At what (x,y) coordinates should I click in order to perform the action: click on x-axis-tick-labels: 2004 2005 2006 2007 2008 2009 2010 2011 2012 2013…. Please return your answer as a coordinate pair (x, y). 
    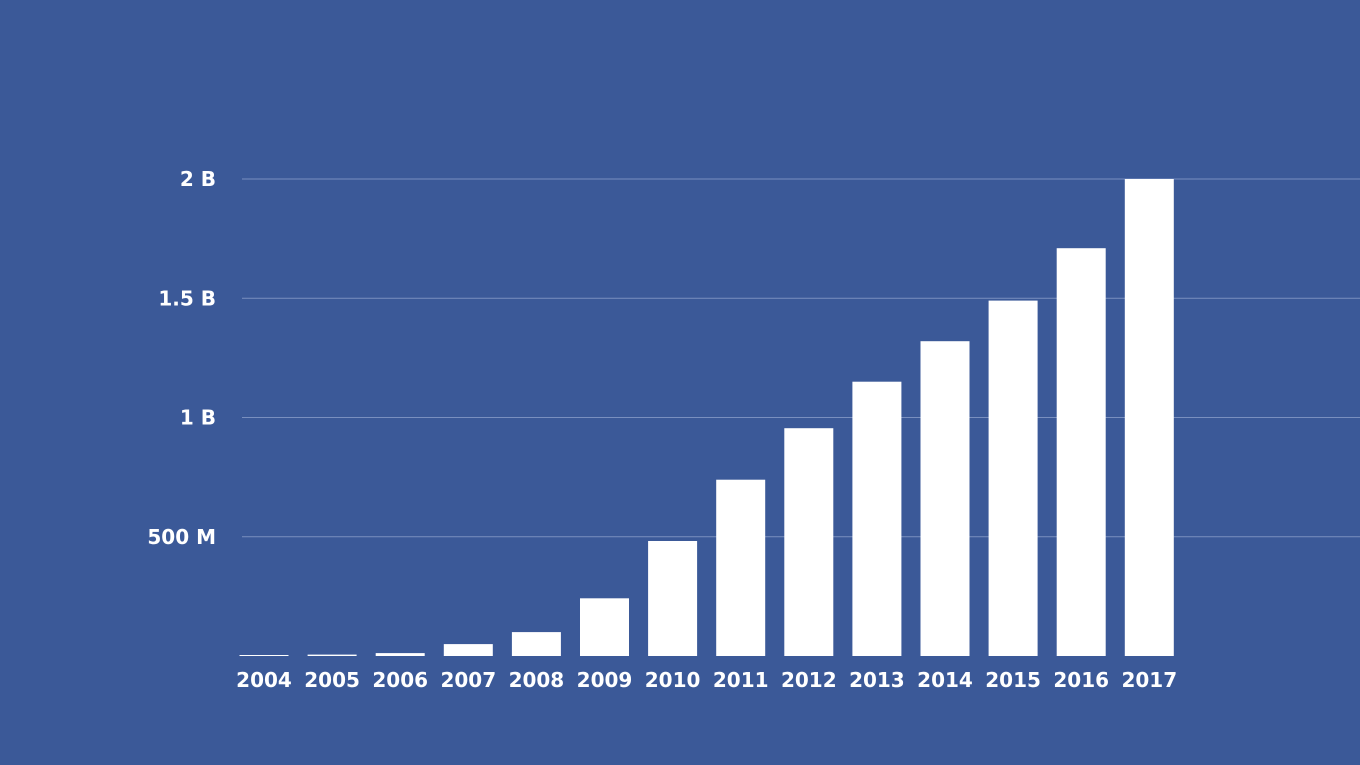
    Looking at the image, I should click on (706, 680).